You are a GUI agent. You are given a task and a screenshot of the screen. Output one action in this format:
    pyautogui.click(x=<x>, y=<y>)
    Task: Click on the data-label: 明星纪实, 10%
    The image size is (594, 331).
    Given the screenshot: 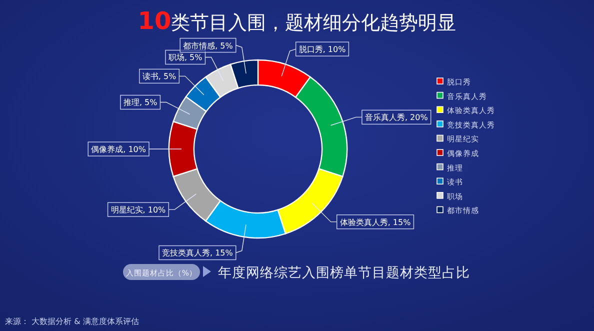 What is the action you would take?
    pyautogui.click(x=138, y=210)
    